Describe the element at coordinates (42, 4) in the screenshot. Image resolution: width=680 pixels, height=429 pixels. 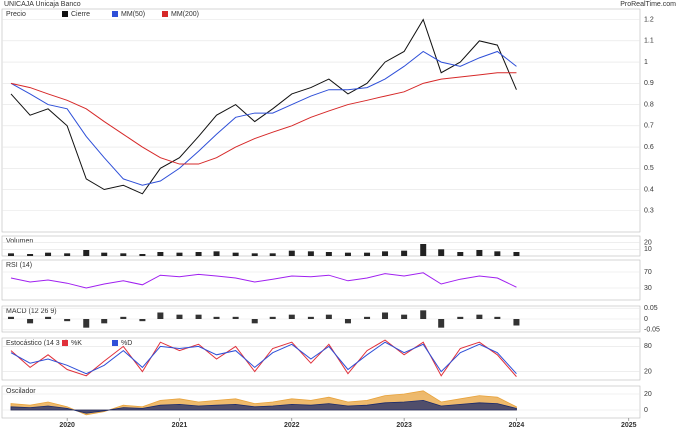
I see `chart-title: UNICAJA Unicaja Banco` at that location.